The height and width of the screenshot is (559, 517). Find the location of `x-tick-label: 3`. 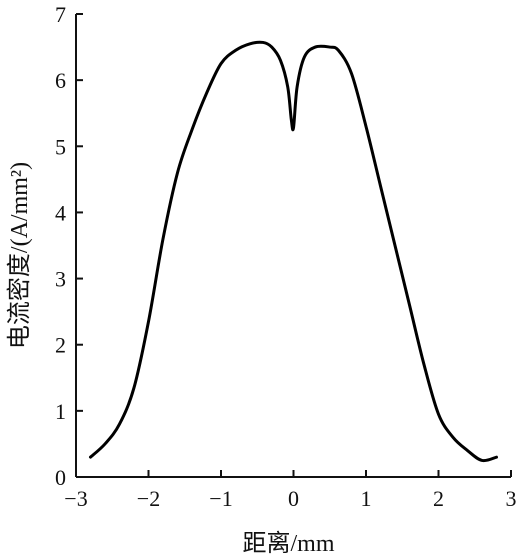

x-tick-label: 3 is located at coordinates (511, 498).